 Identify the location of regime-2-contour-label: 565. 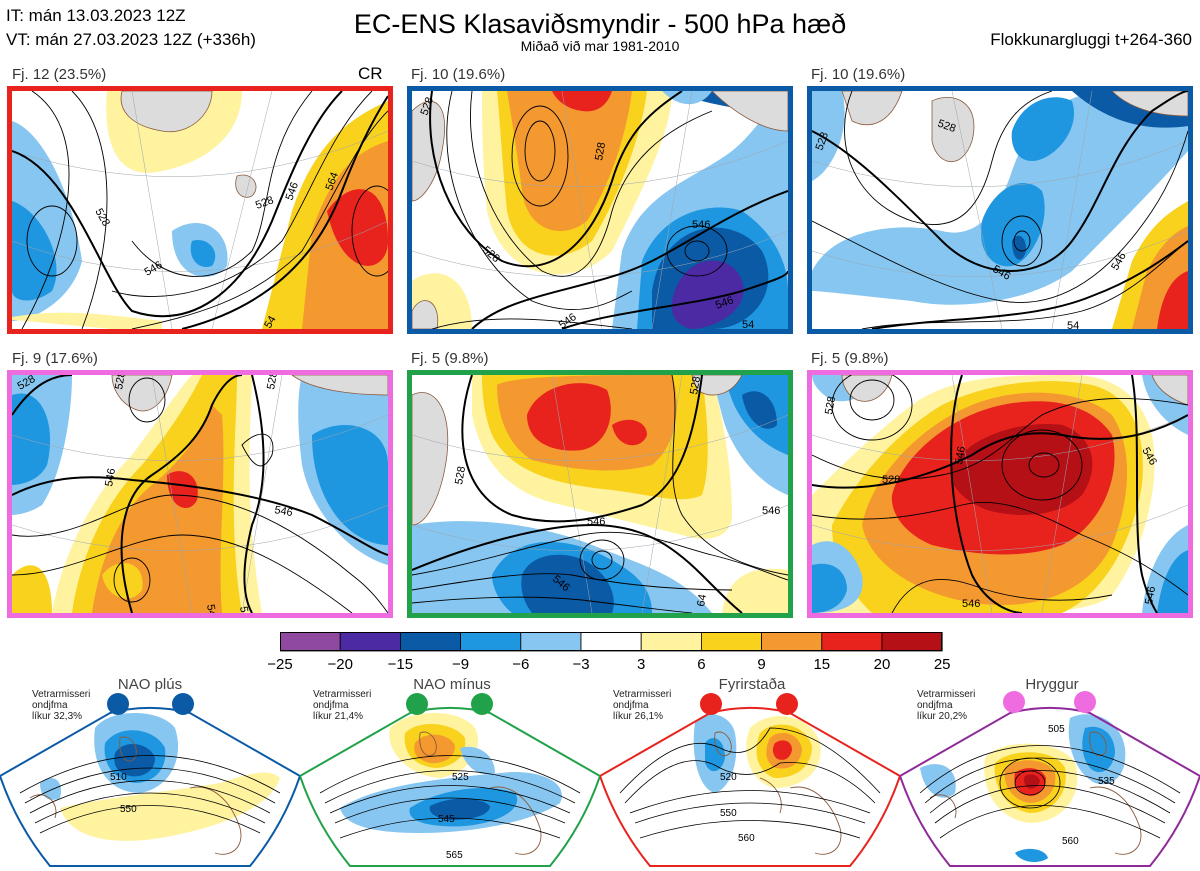
(454, 855).